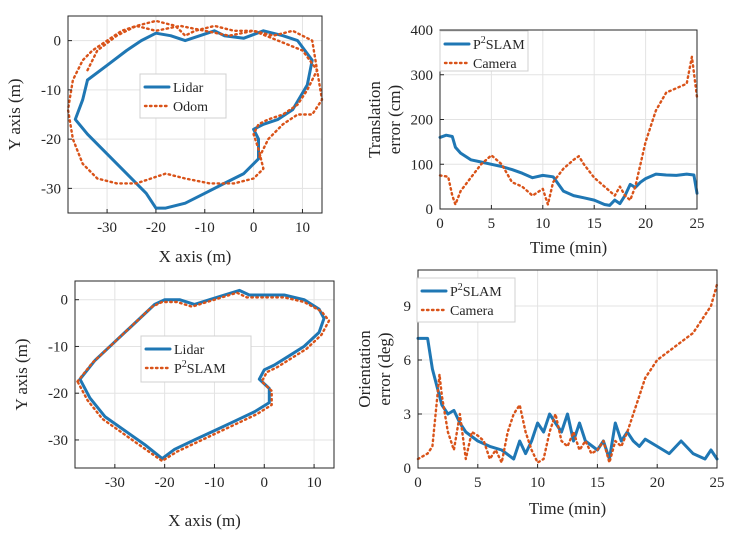  I want to click on series-line-odom, so click(195, 102).